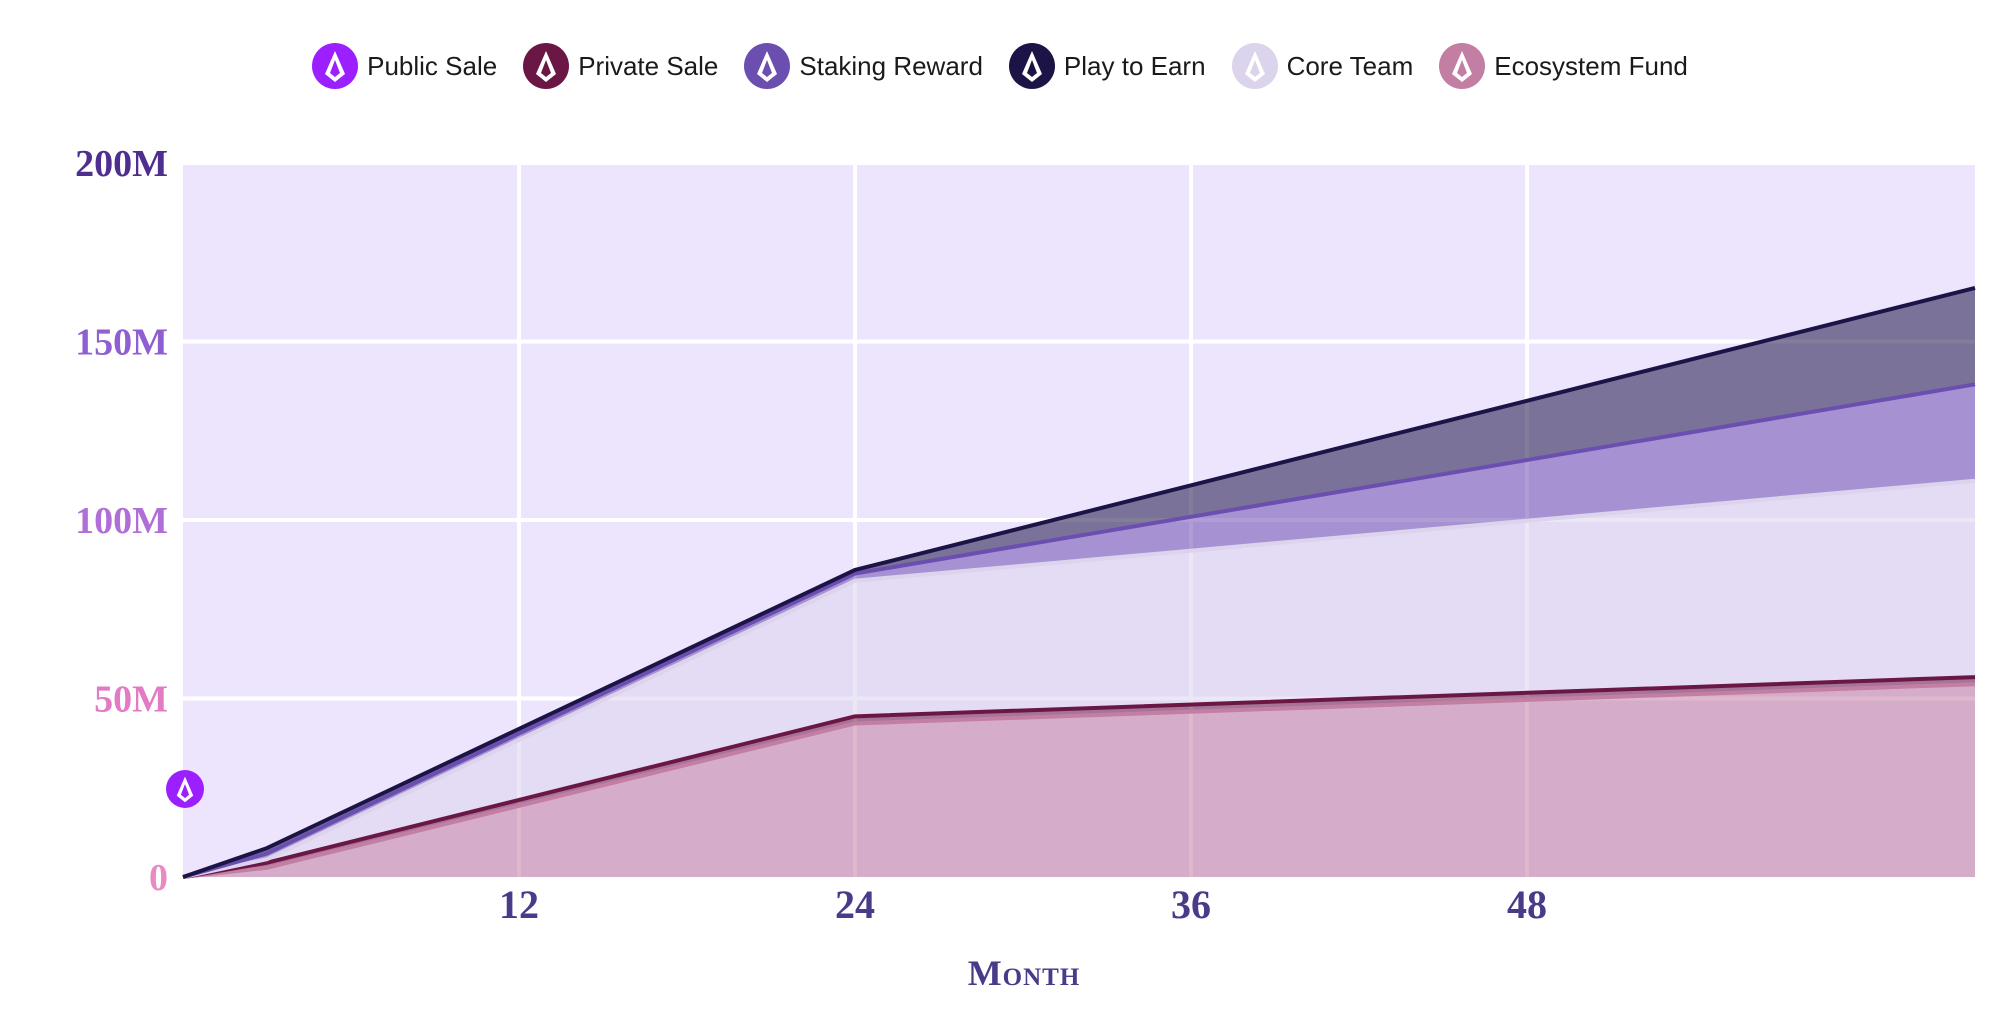 Image resolution: width=2000 pixels, height=1020 pixels. I want to click on y-tick-label: 50M, so click(131, 700).